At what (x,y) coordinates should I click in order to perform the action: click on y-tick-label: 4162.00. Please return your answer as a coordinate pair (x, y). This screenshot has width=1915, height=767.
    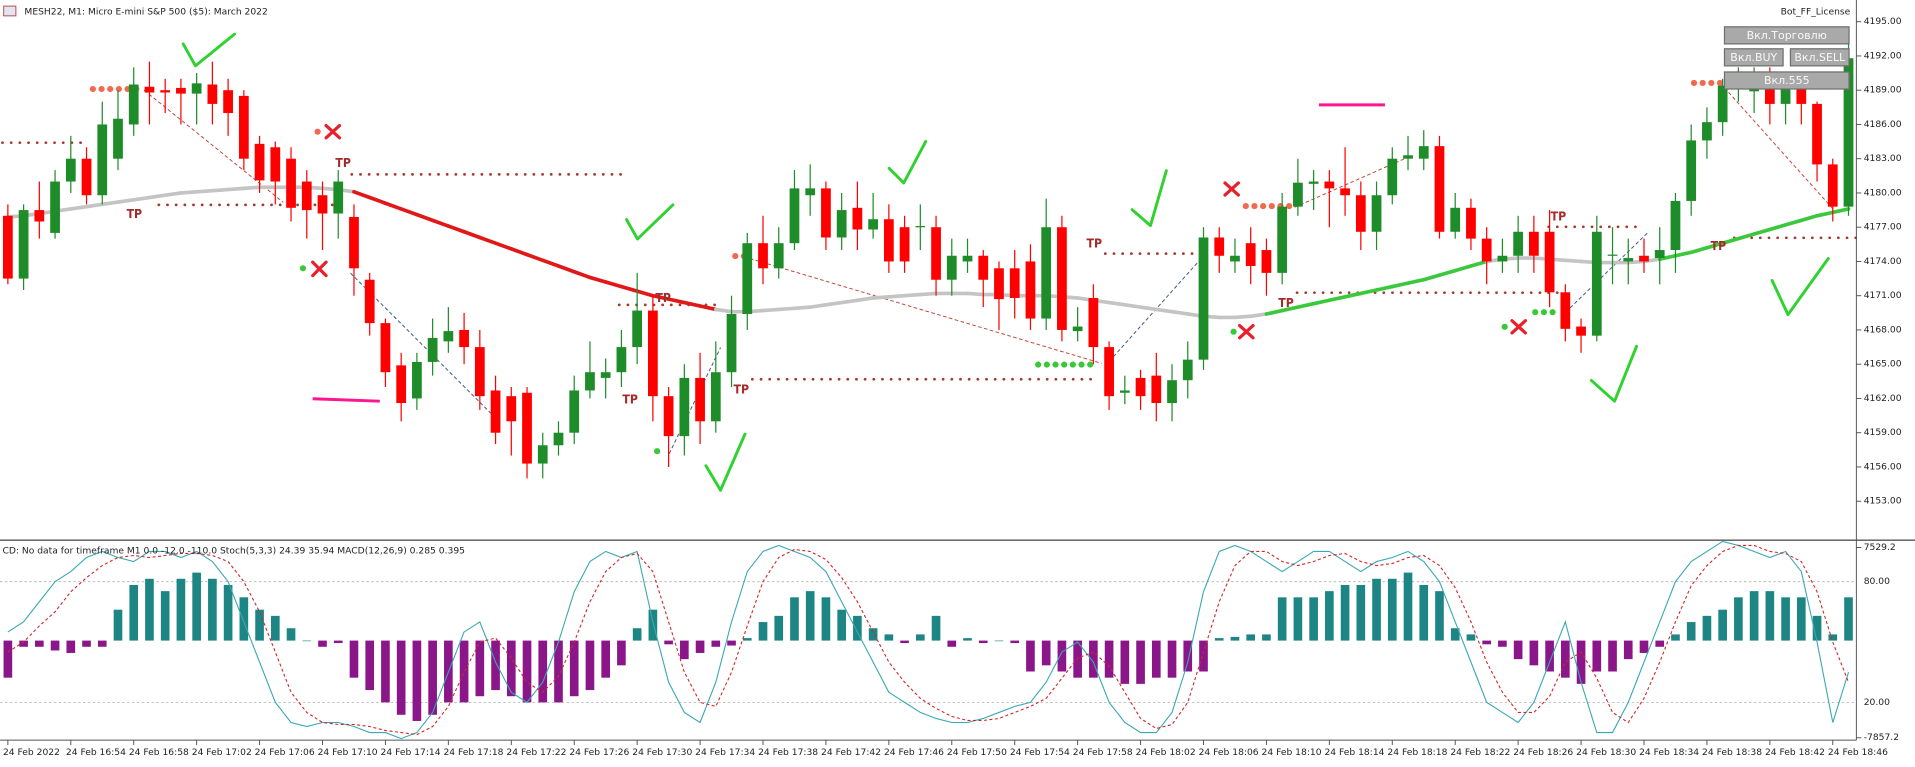
    Looking at the image, I should click on (1883, 399).